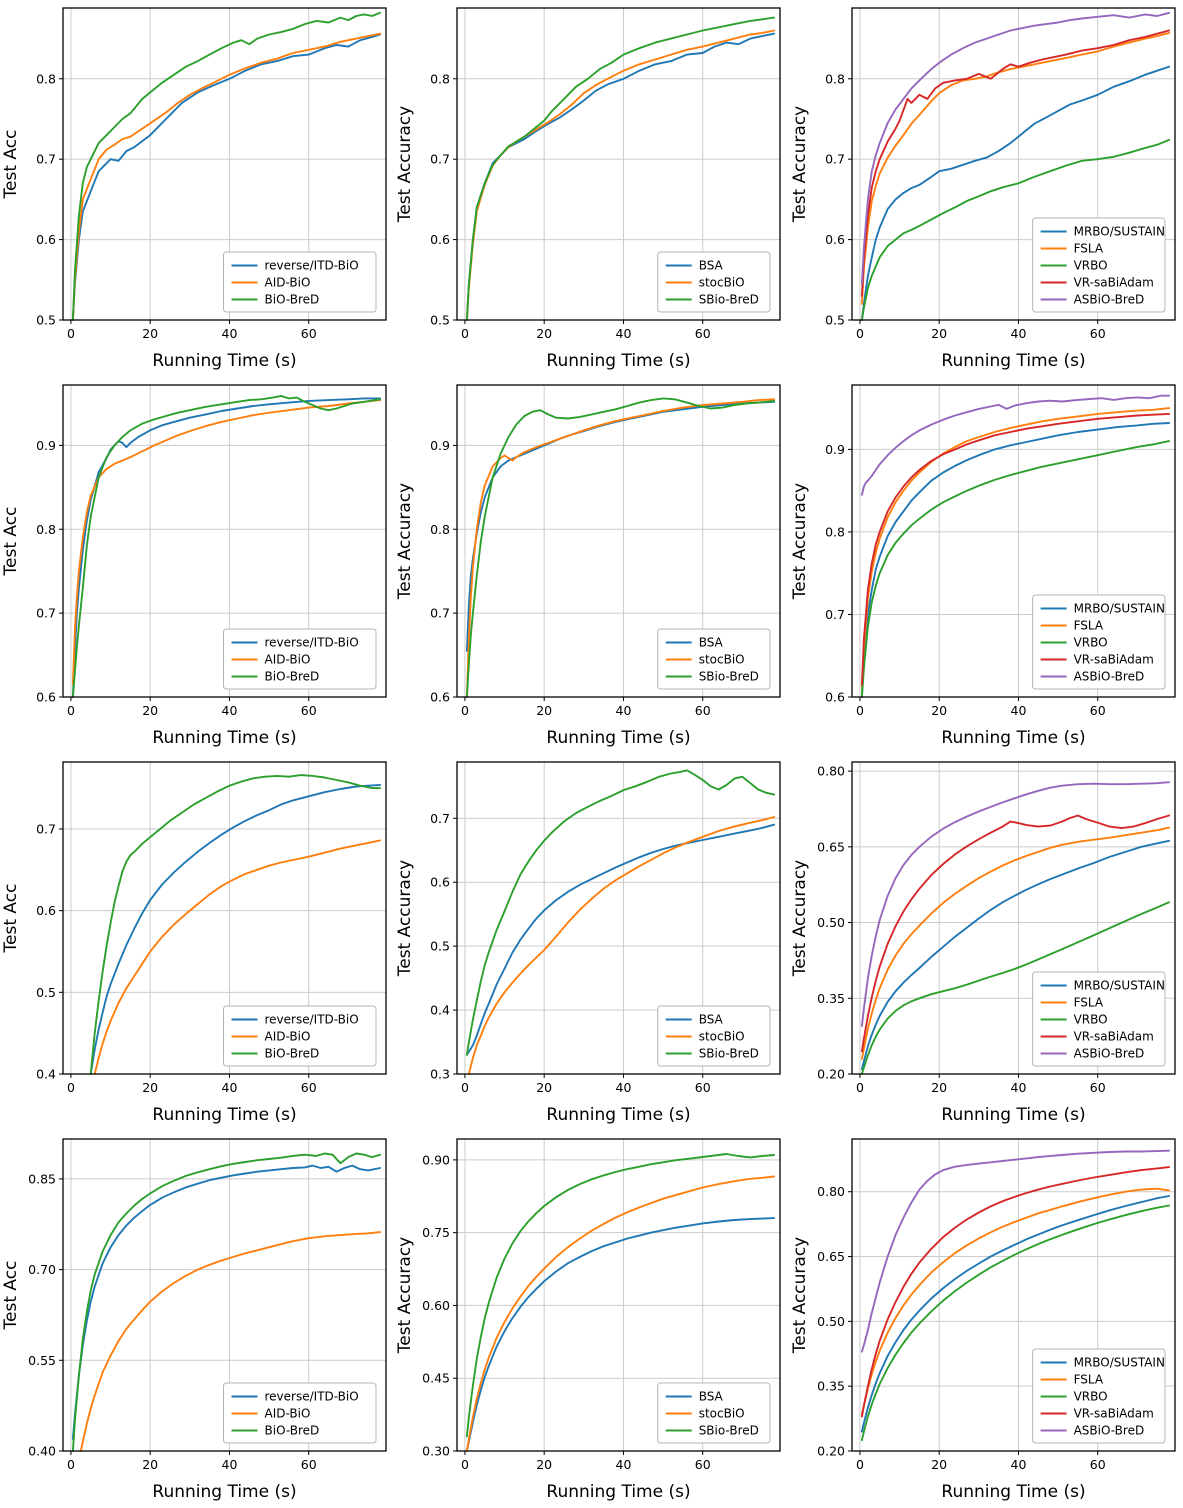  I want to click on legend-label: AID-BiO, so click(288, 660).